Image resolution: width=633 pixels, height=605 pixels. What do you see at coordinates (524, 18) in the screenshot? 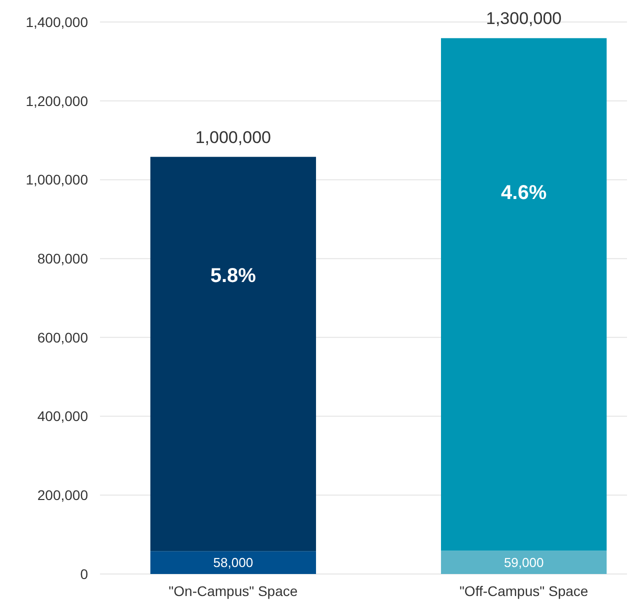
I see `data-label: 1,300,000` at bounding box center [524, 18].